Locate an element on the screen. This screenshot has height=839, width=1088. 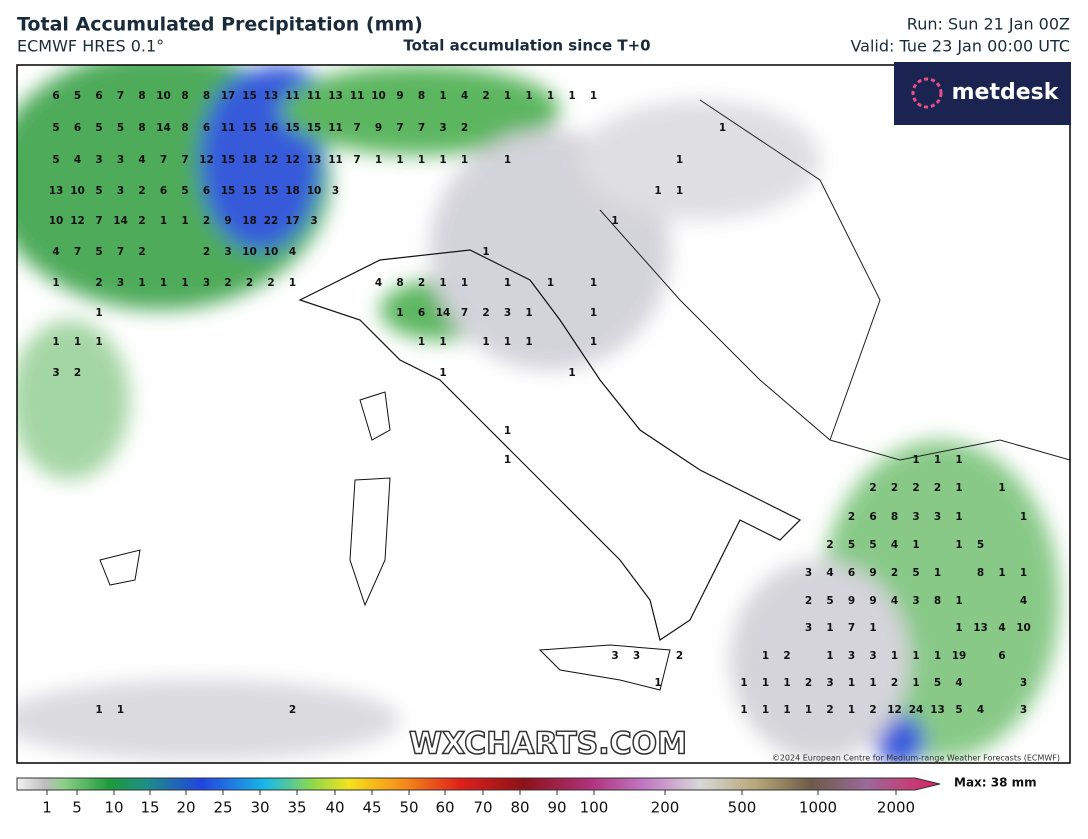
point-value: 18 is located at coordinates (249, 221).